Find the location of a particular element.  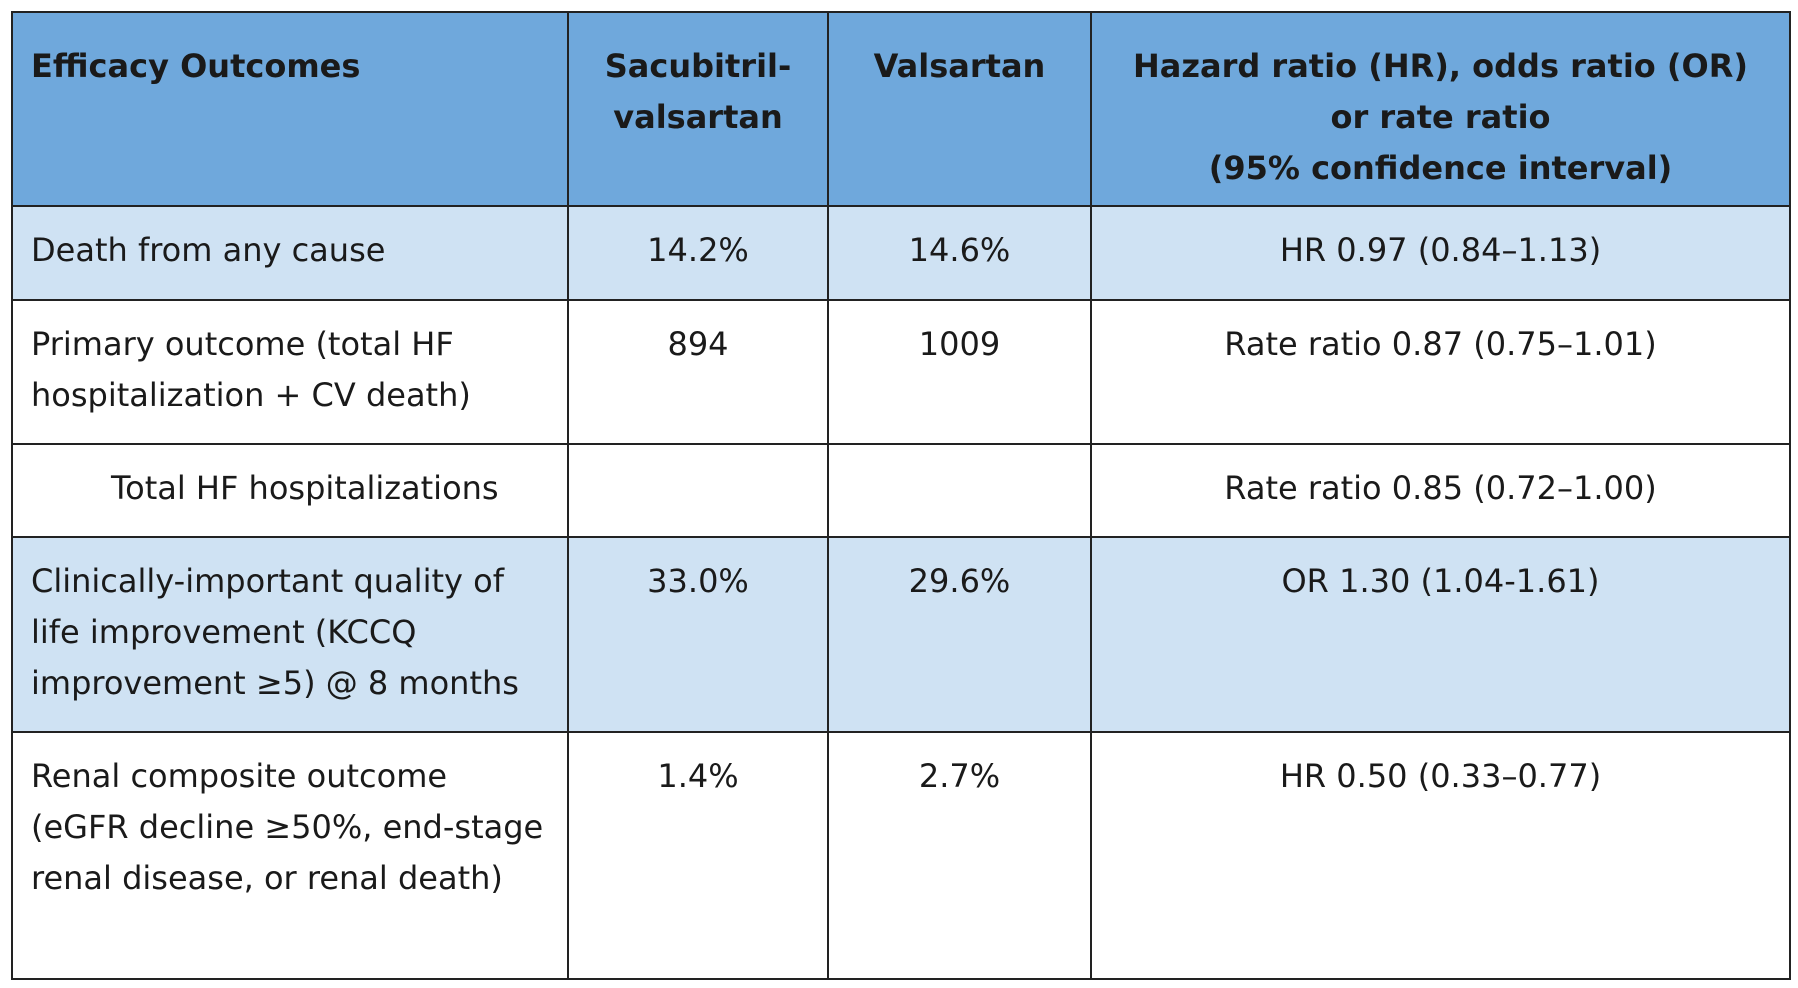

cell: OR 1.30 (1.04-1.61) is located at coordinates (1440, 634).